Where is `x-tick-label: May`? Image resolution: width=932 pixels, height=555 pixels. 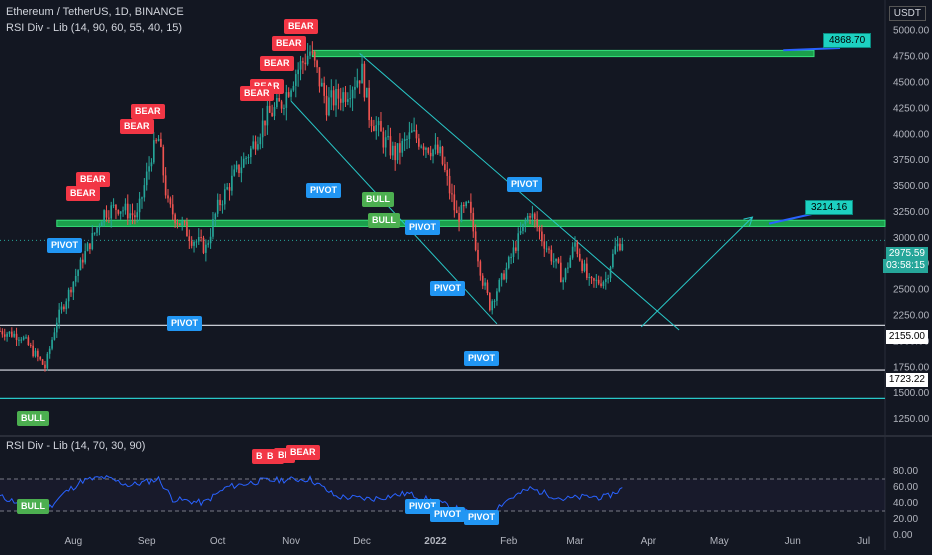
x-tick-label: May is located at coordinates (719, 541).